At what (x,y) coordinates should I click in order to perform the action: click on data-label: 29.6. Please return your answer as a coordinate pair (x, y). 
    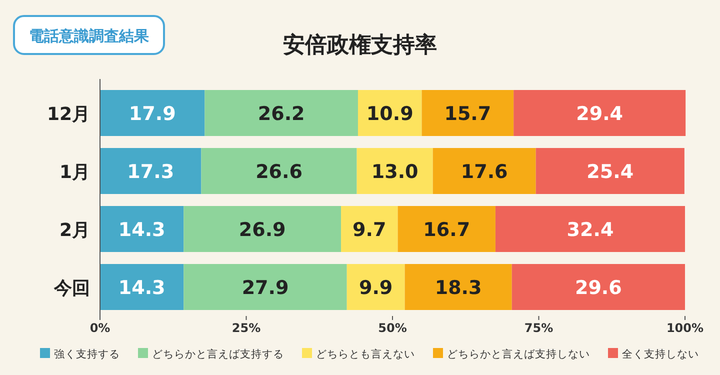
    Looking at the image, I should click on (598, 288).